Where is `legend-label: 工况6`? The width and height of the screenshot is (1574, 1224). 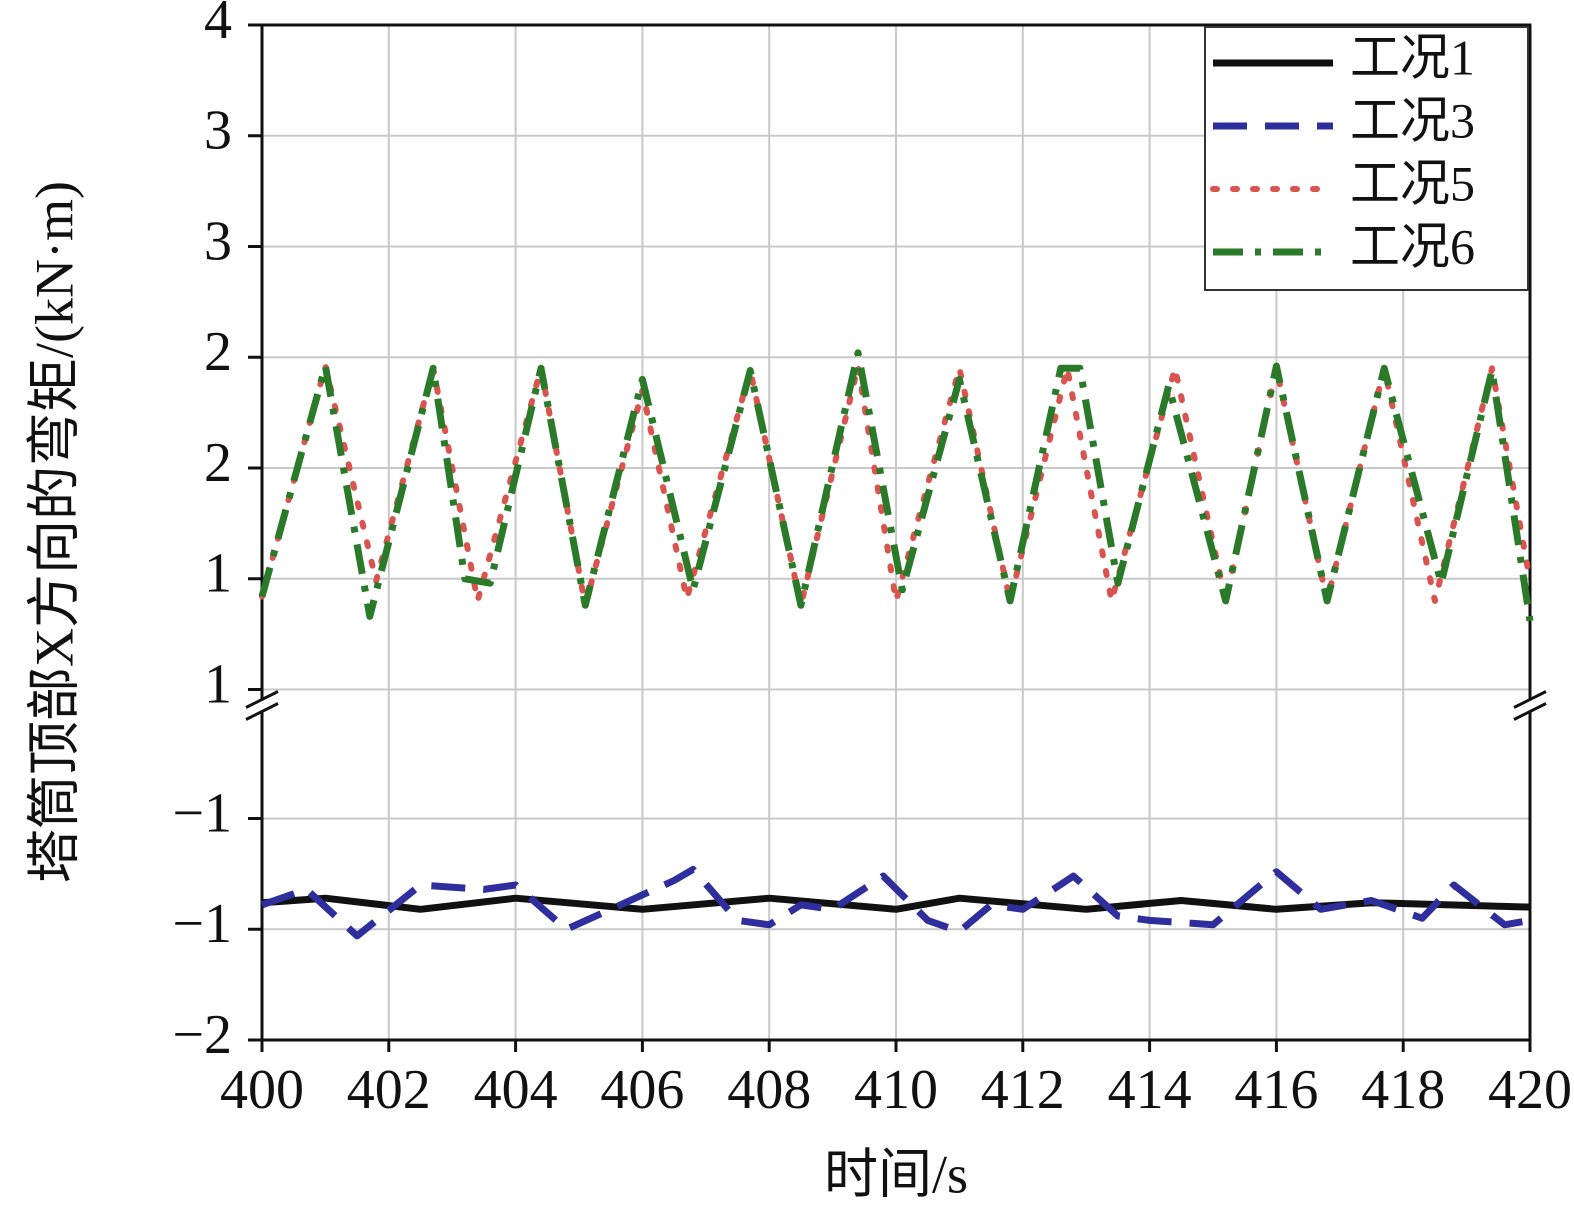 legend-label: 工况6 is located at coordinates (1412, 246).